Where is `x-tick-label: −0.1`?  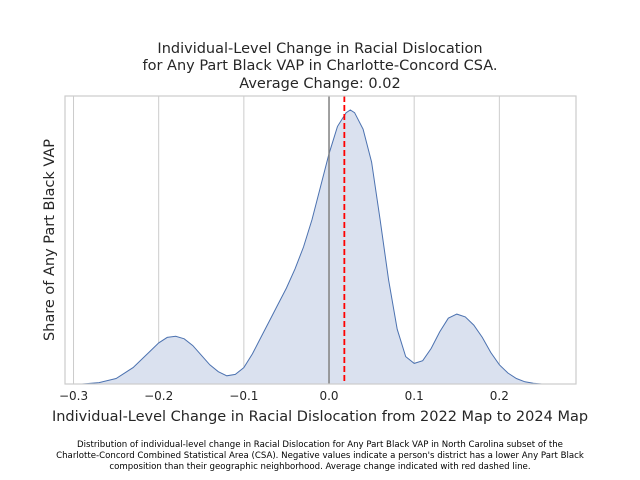
x-tick-label: −0.1 is located at coordinates (243, 396).